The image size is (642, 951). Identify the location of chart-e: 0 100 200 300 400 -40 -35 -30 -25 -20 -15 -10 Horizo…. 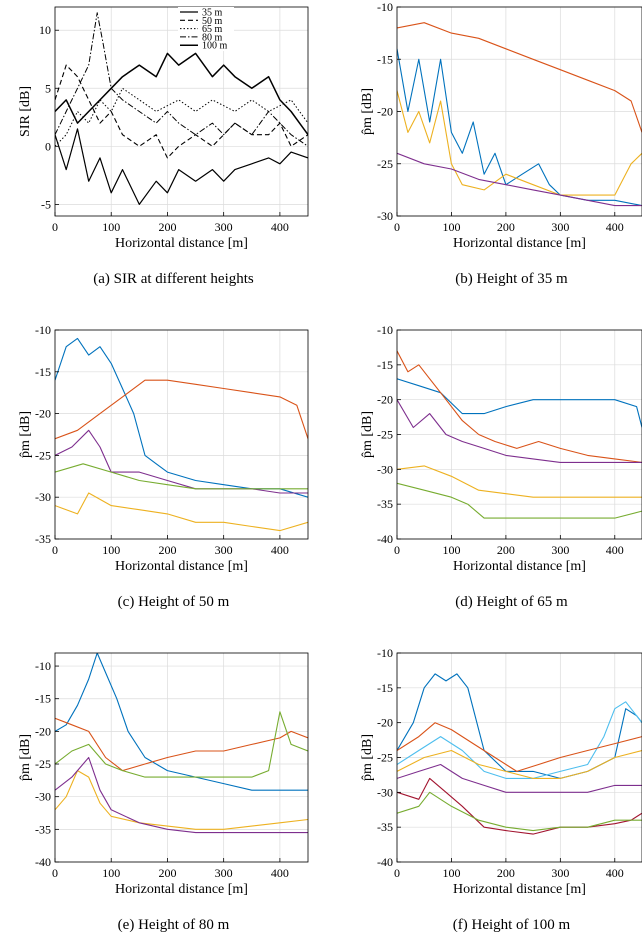
(163, 792).